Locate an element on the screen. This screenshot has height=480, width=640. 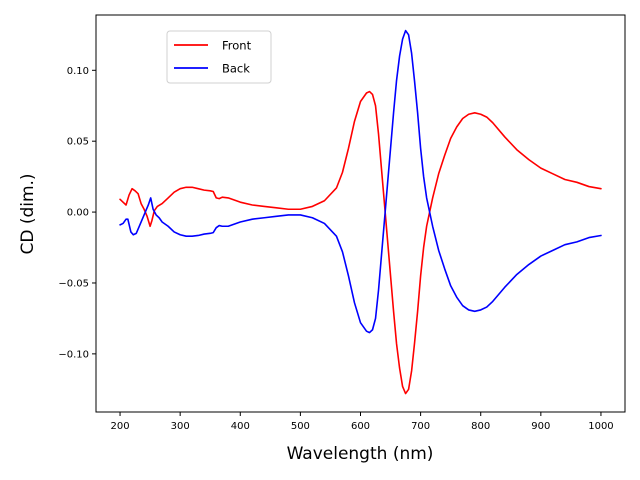
x-tick-label: 500 is located at coordinates (300, 426).